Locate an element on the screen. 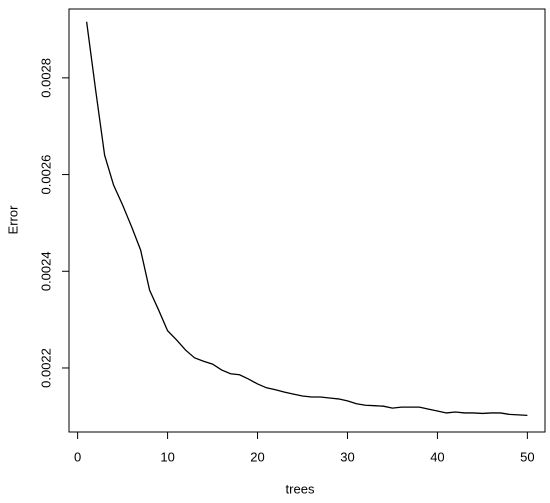 The height and width of the screenshot is (503, 550). y-tick-label: 0.0022 is located at coordinates (45, 368).